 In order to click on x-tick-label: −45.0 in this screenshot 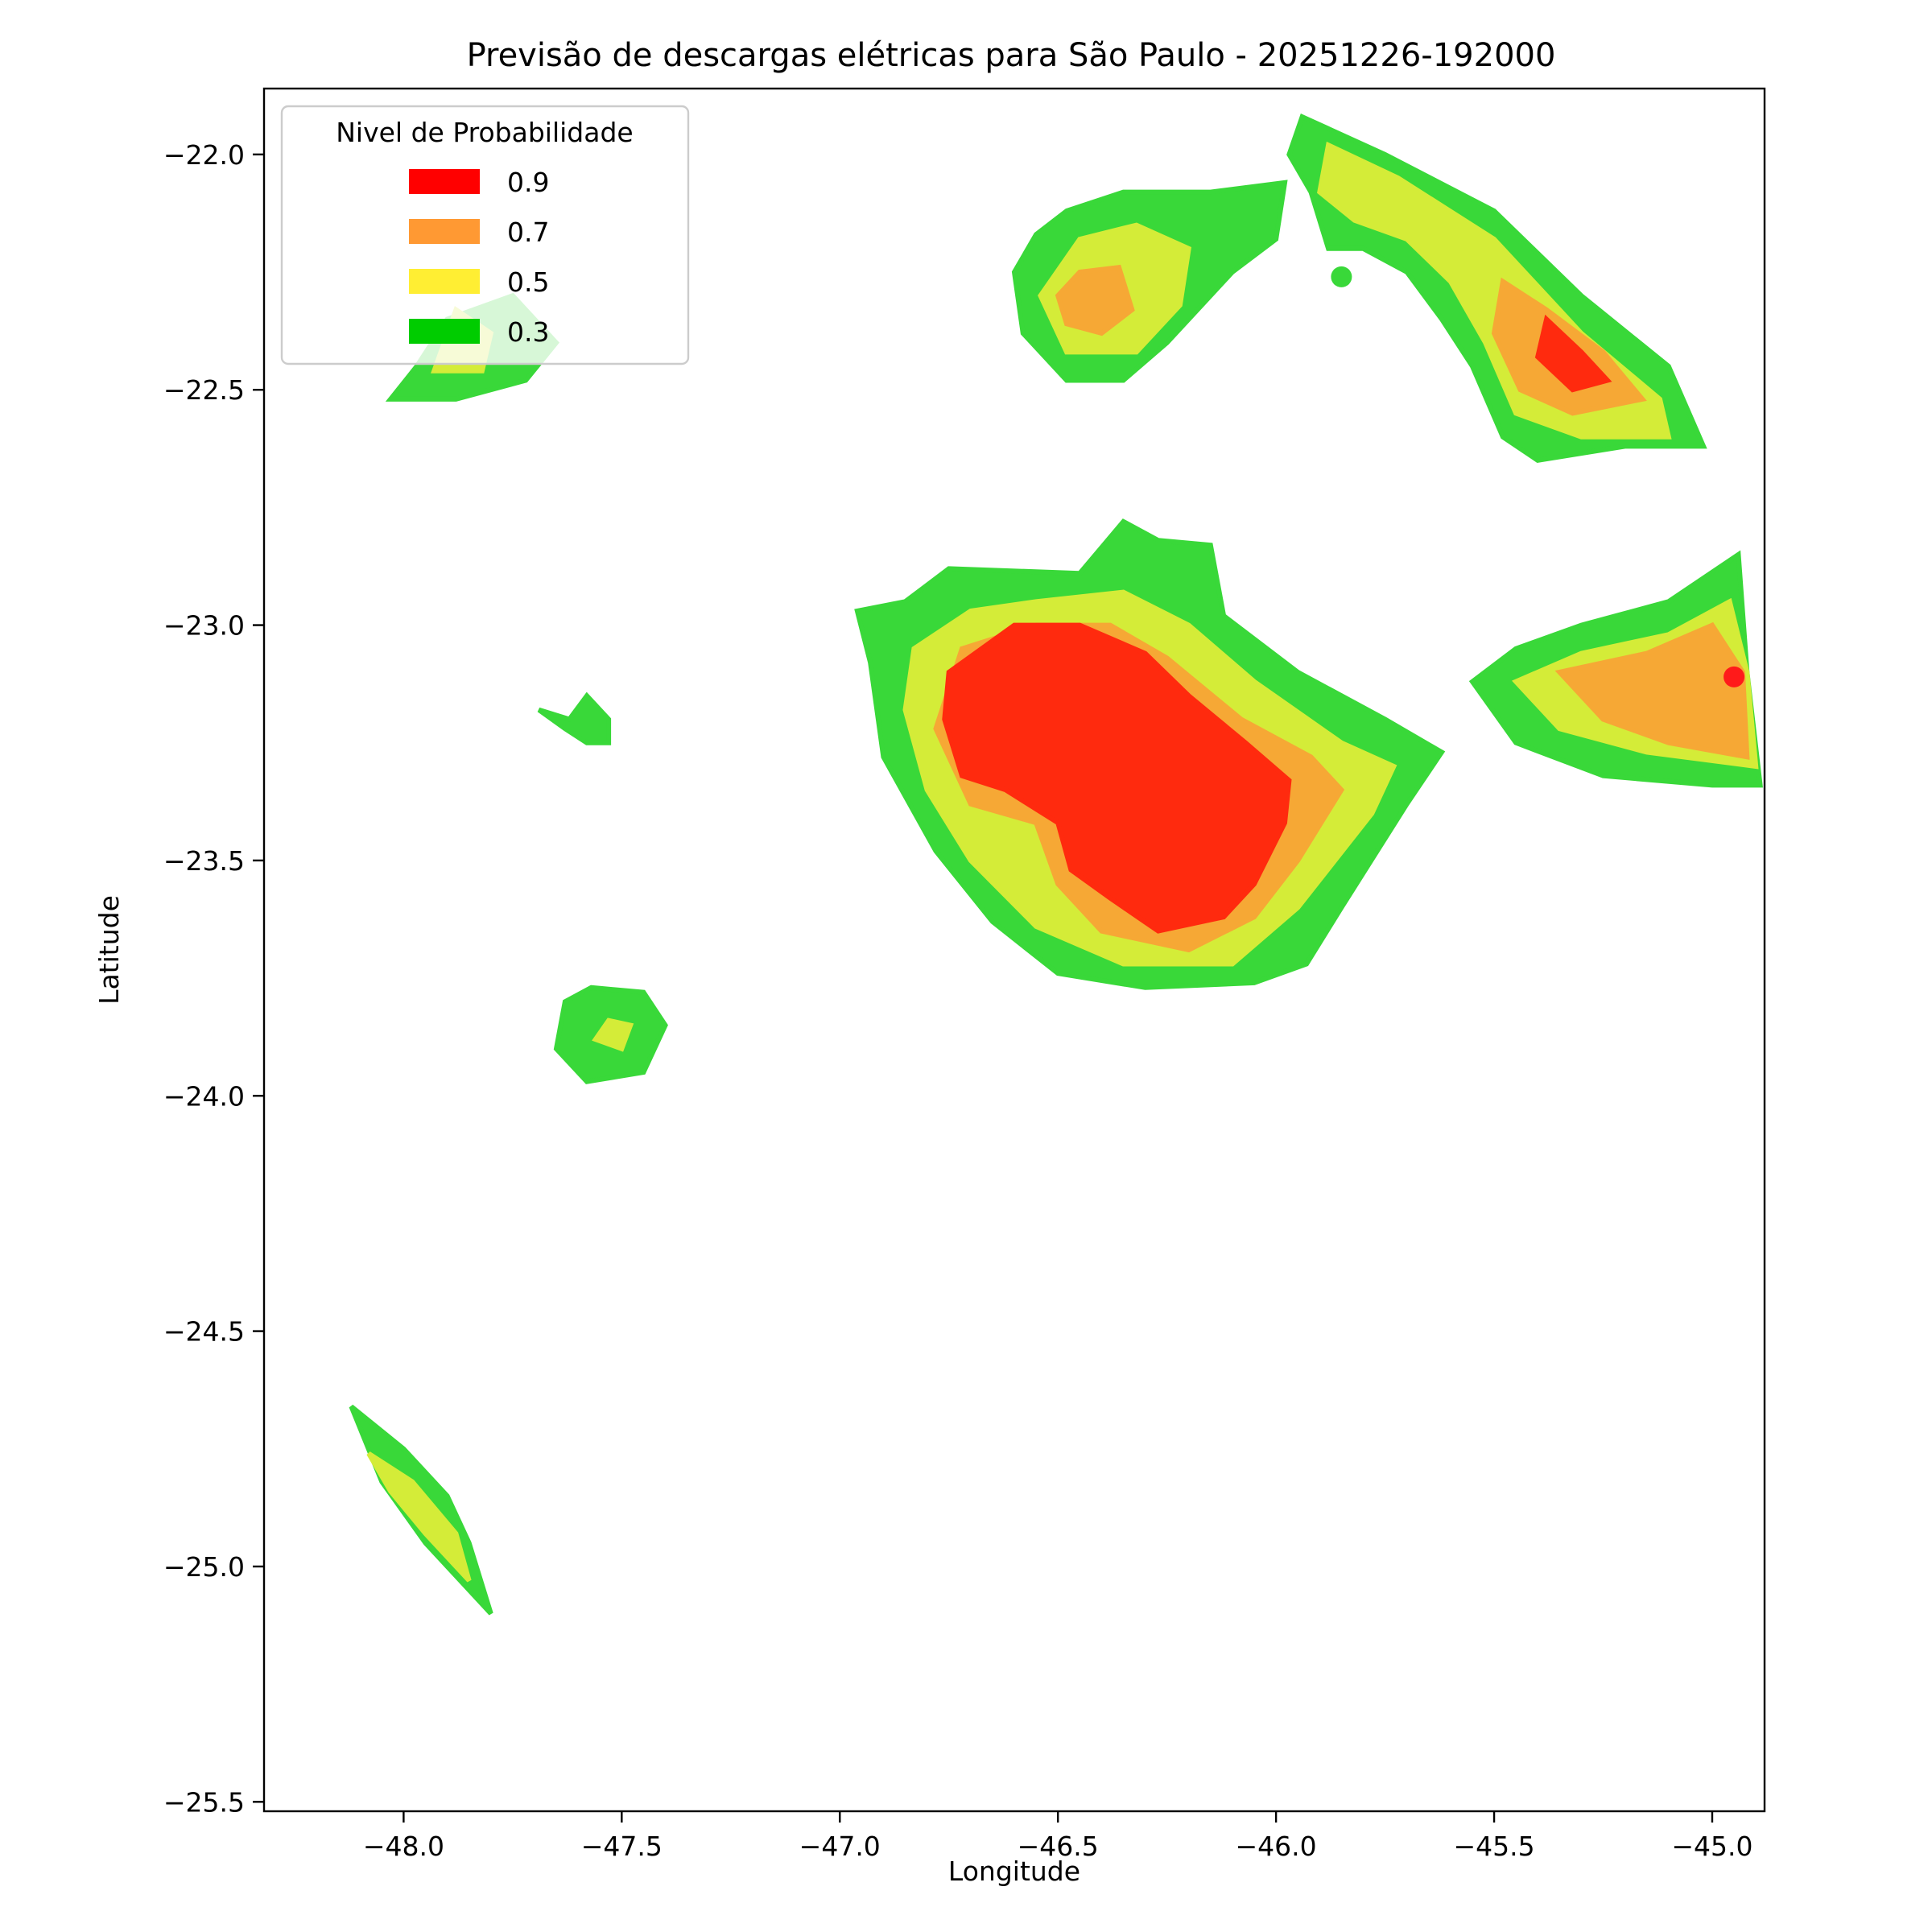, I will do `click(1711, 1847)`.